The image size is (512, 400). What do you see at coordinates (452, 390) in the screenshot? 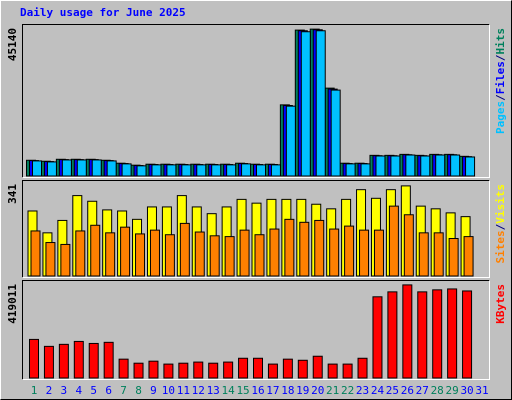
I see `x-tick-label: 29` at bounding box center [452, 390].